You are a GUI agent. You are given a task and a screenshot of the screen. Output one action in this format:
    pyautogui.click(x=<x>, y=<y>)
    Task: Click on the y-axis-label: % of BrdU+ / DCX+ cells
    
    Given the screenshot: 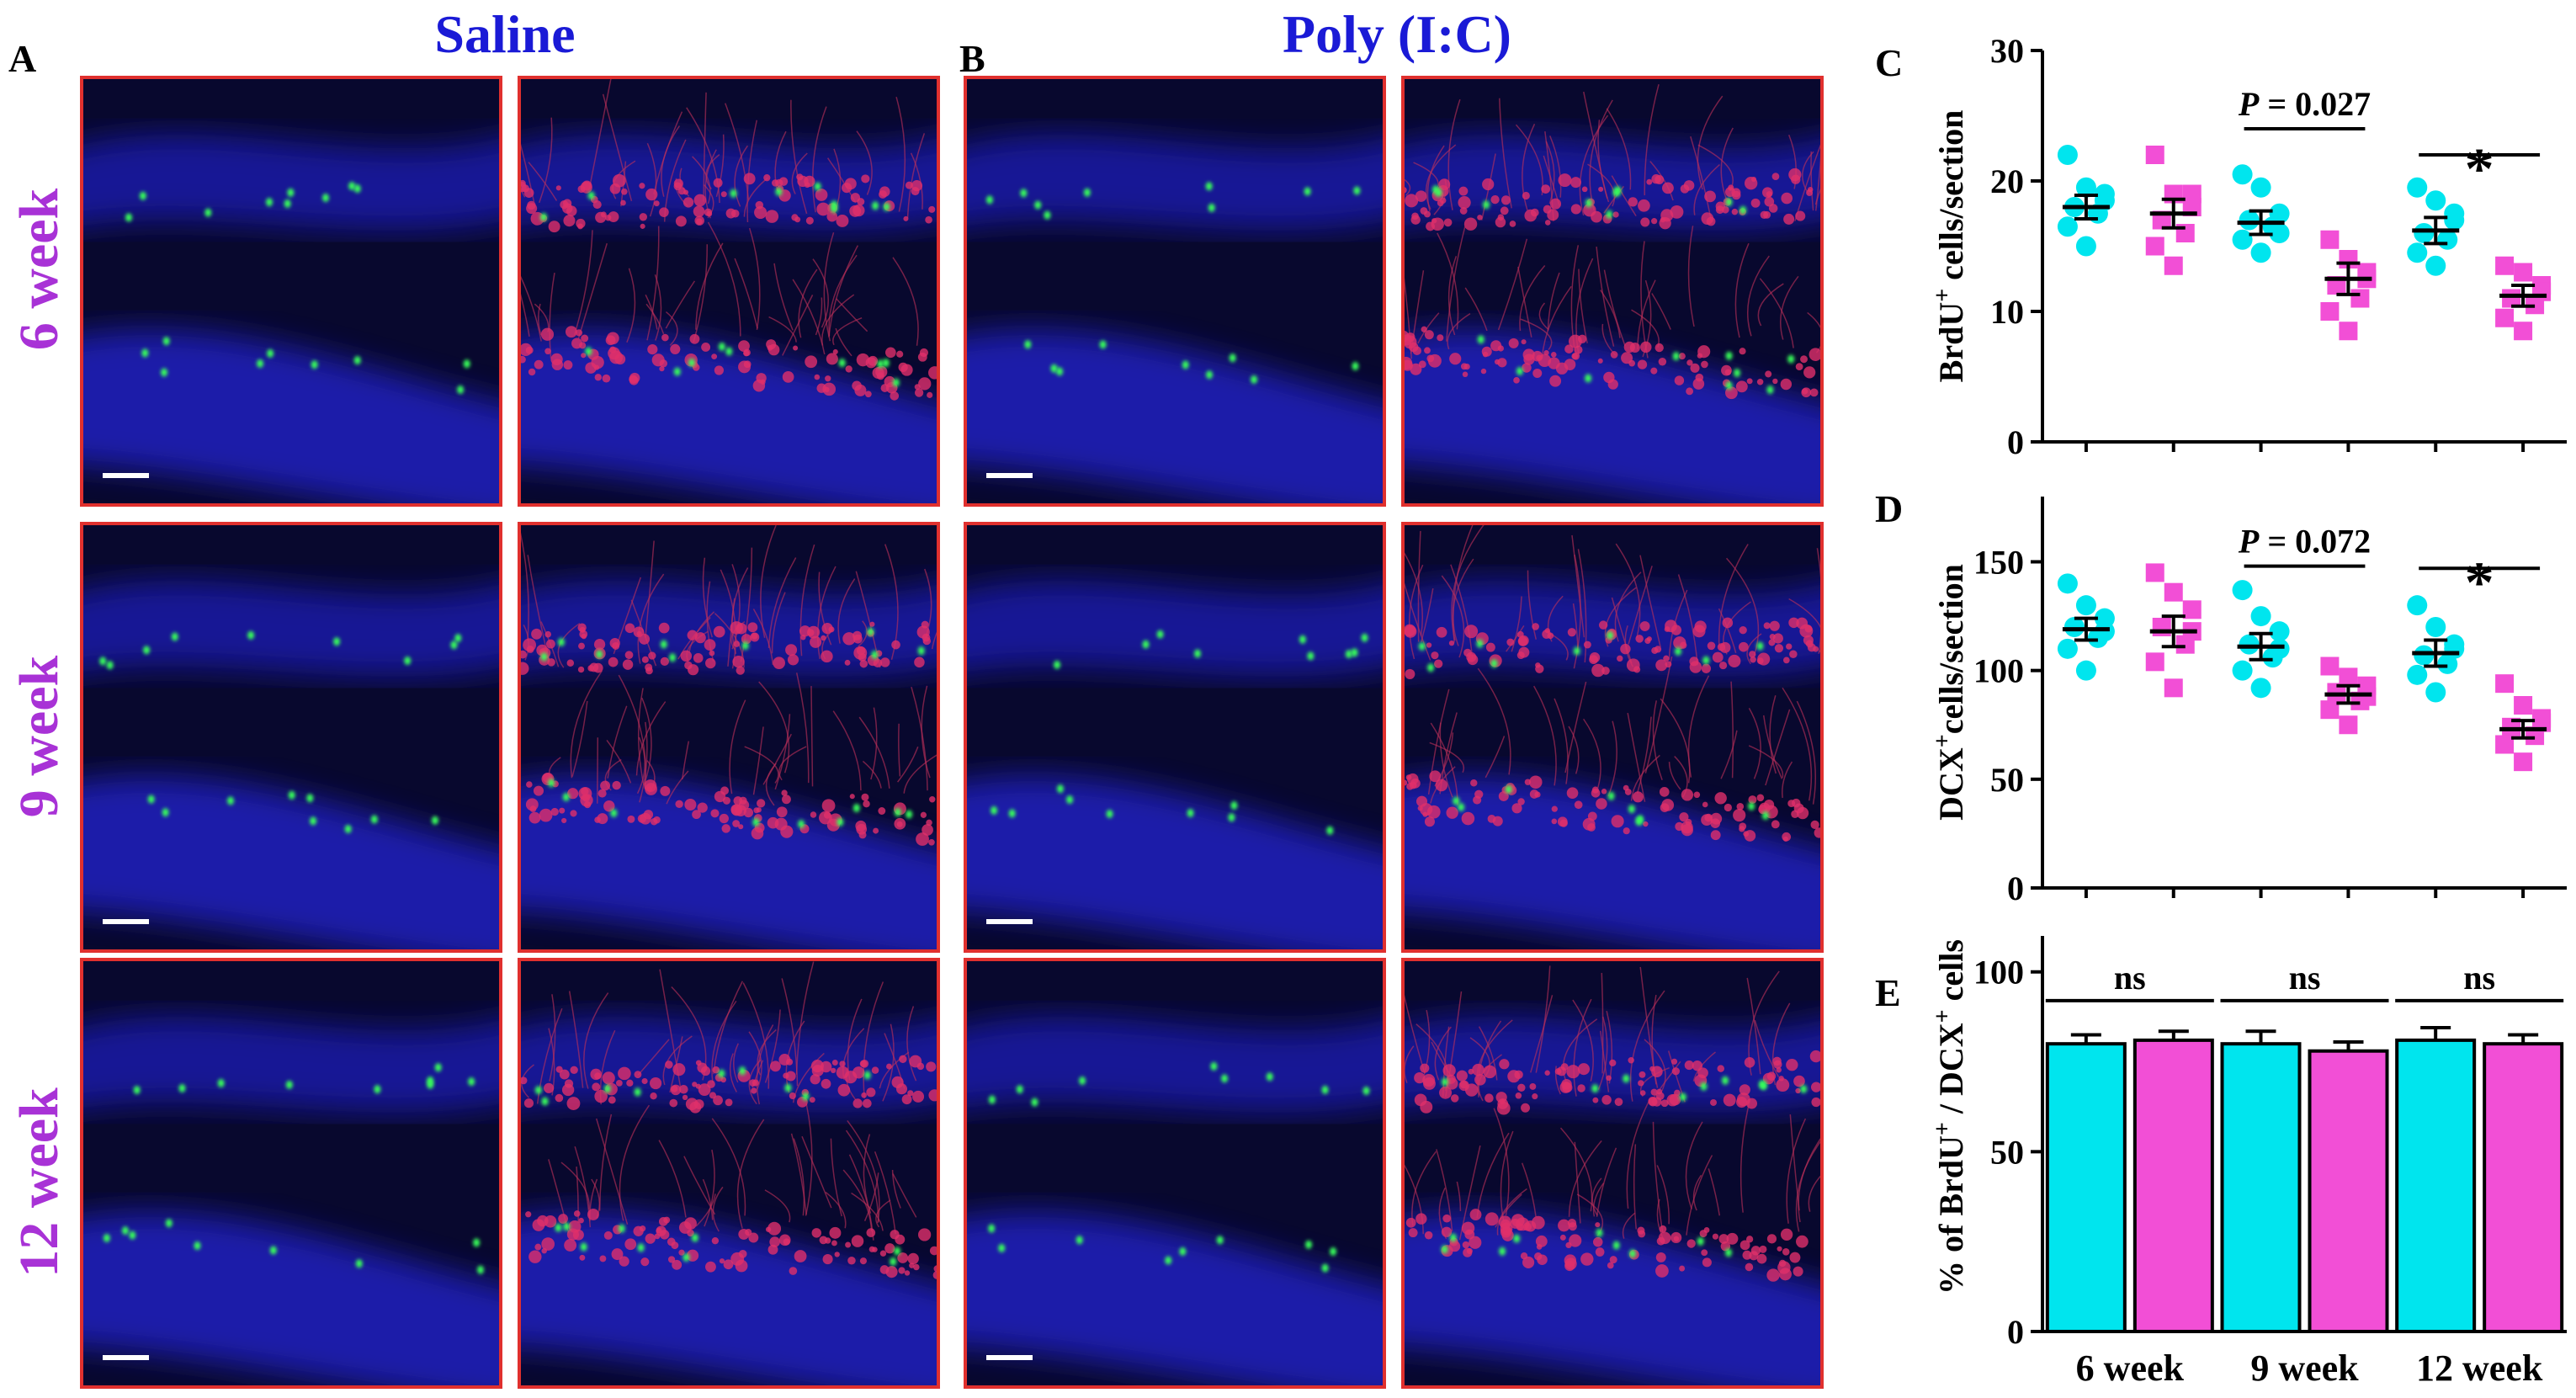 What is the action you would take?
    pyautogui.click(x=1951, y=1117)
    